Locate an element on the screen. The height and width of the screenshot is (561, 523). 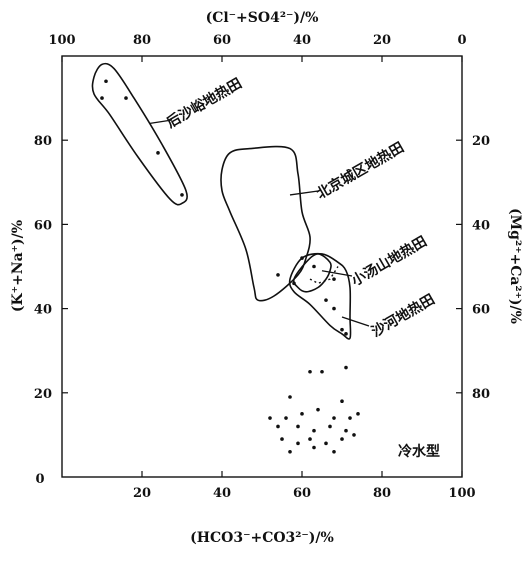
right-tick-label: 20 is located at coordinates (481, 141).